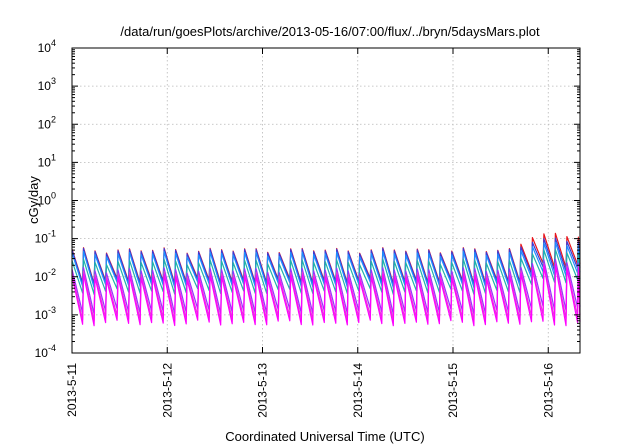  What do you see at coordinates (45, 237) in the screenshot?
I see `y-tick-label: 10⁻¹` at bounding box center [45, 237].